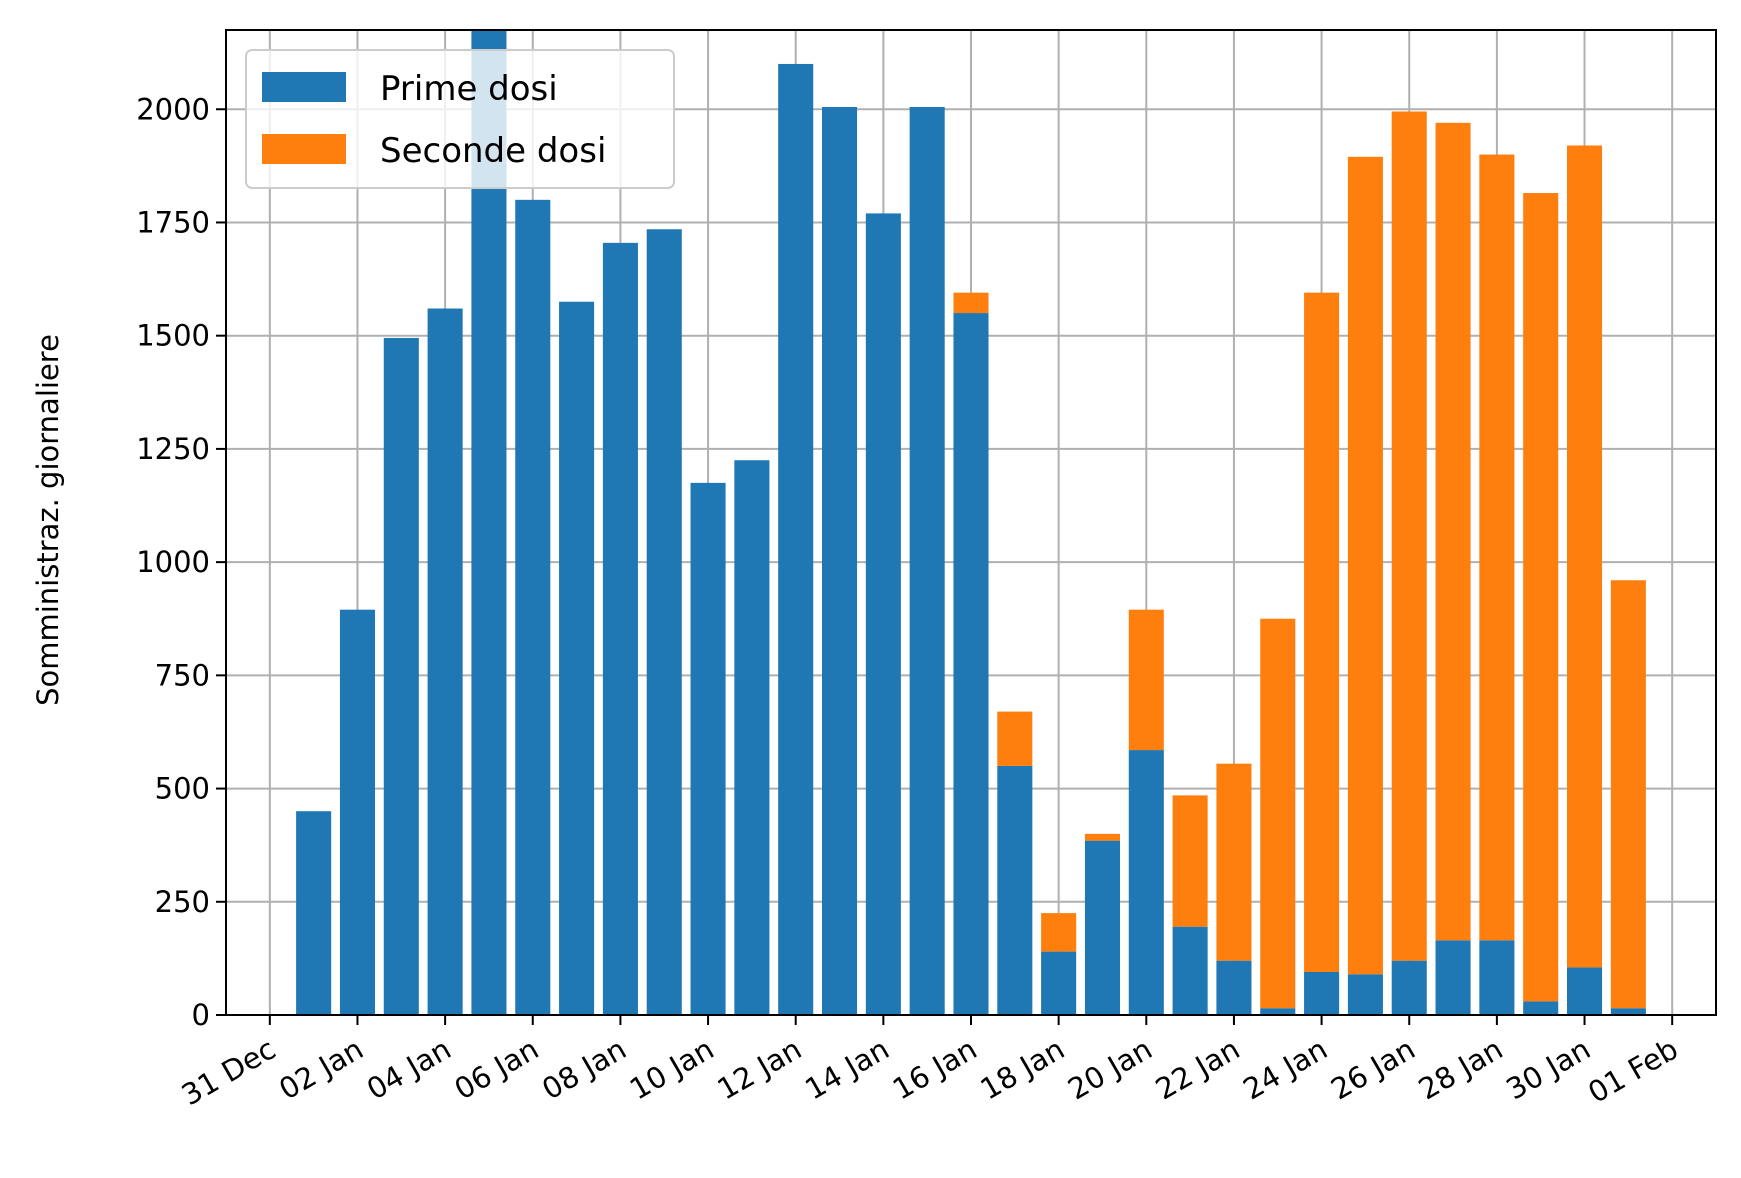 The image size is (1741, 1178). What do you see at coordinates (48, 520) in the screenshot?
I see `y-axis-label: Somministraz. giornaliere` at bounding box center [48, 520].